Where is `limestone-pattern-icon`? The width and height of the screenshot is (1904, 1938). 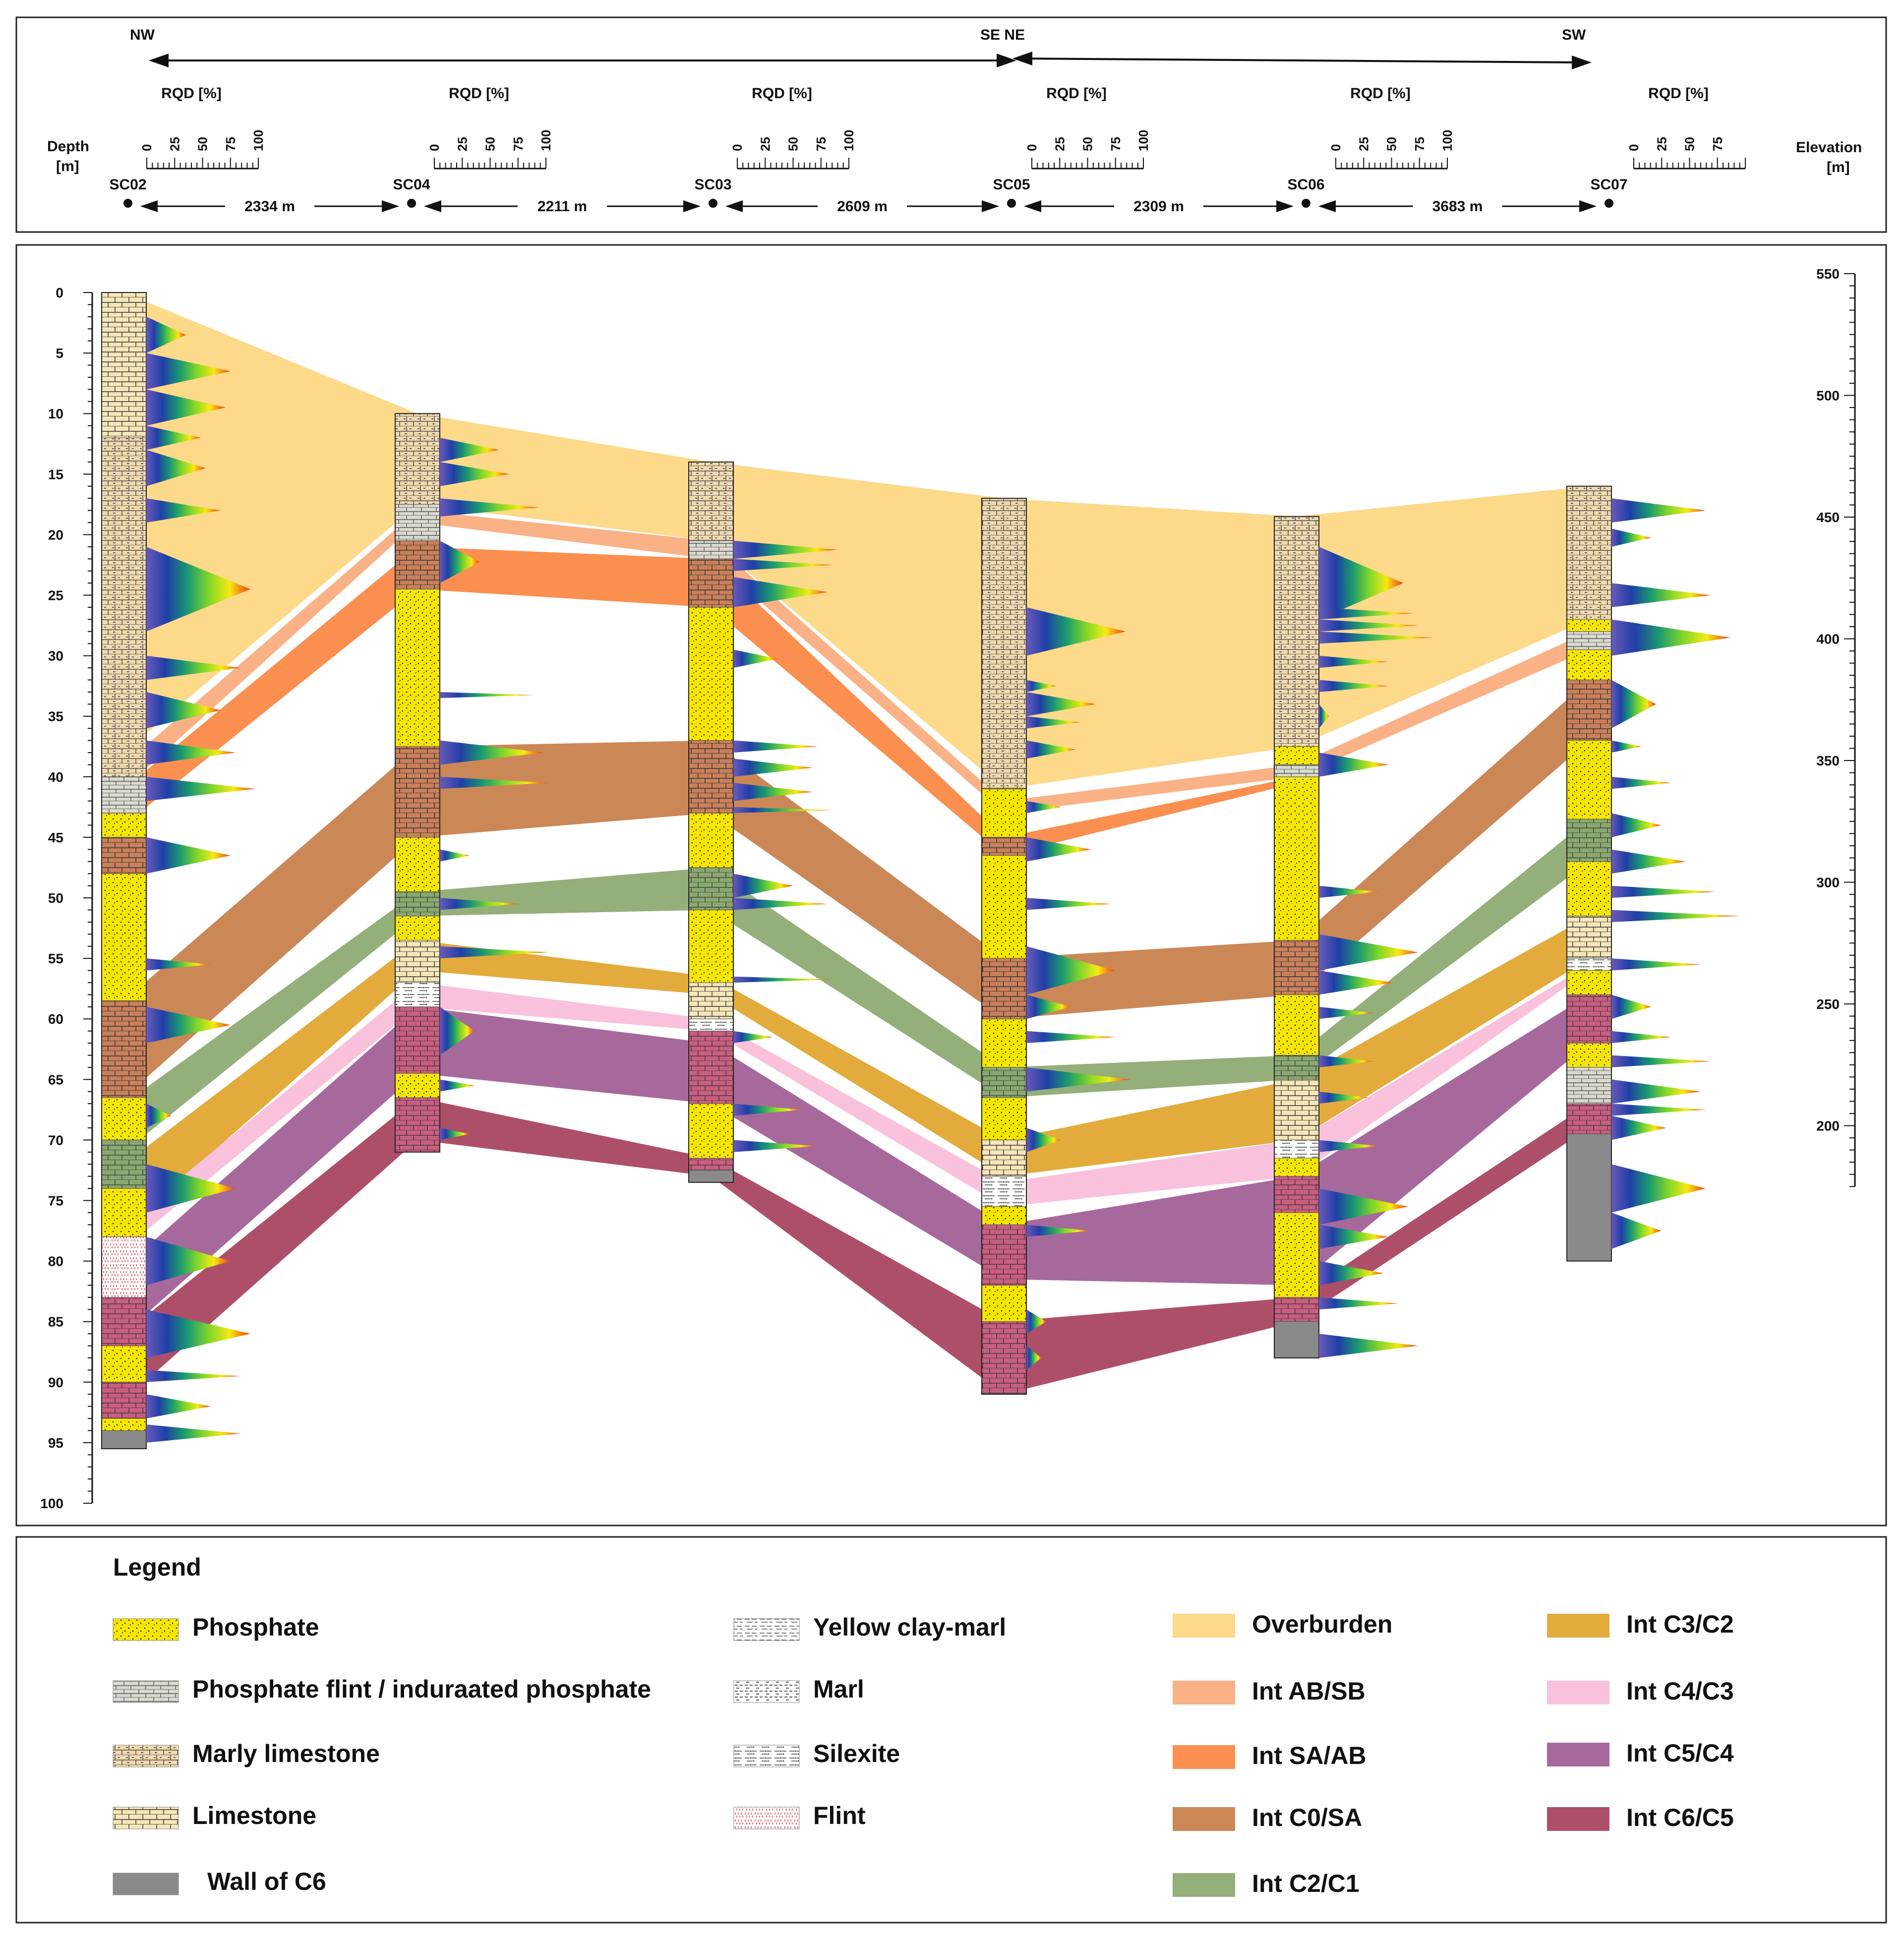 limestone-pattern-icon is located at coordinates (146, 1818).